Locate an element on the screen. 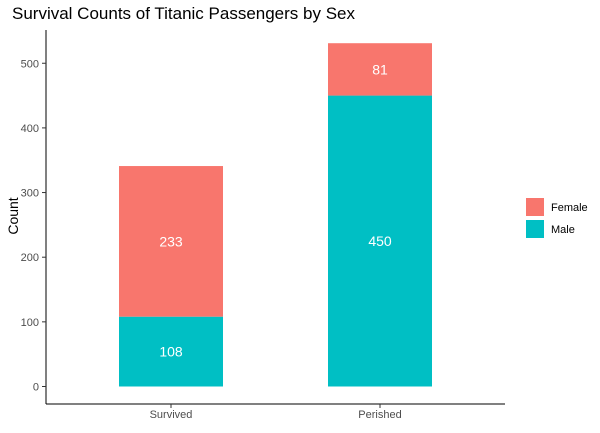  legend-label-male: Male is located at coordinates (563, 230).